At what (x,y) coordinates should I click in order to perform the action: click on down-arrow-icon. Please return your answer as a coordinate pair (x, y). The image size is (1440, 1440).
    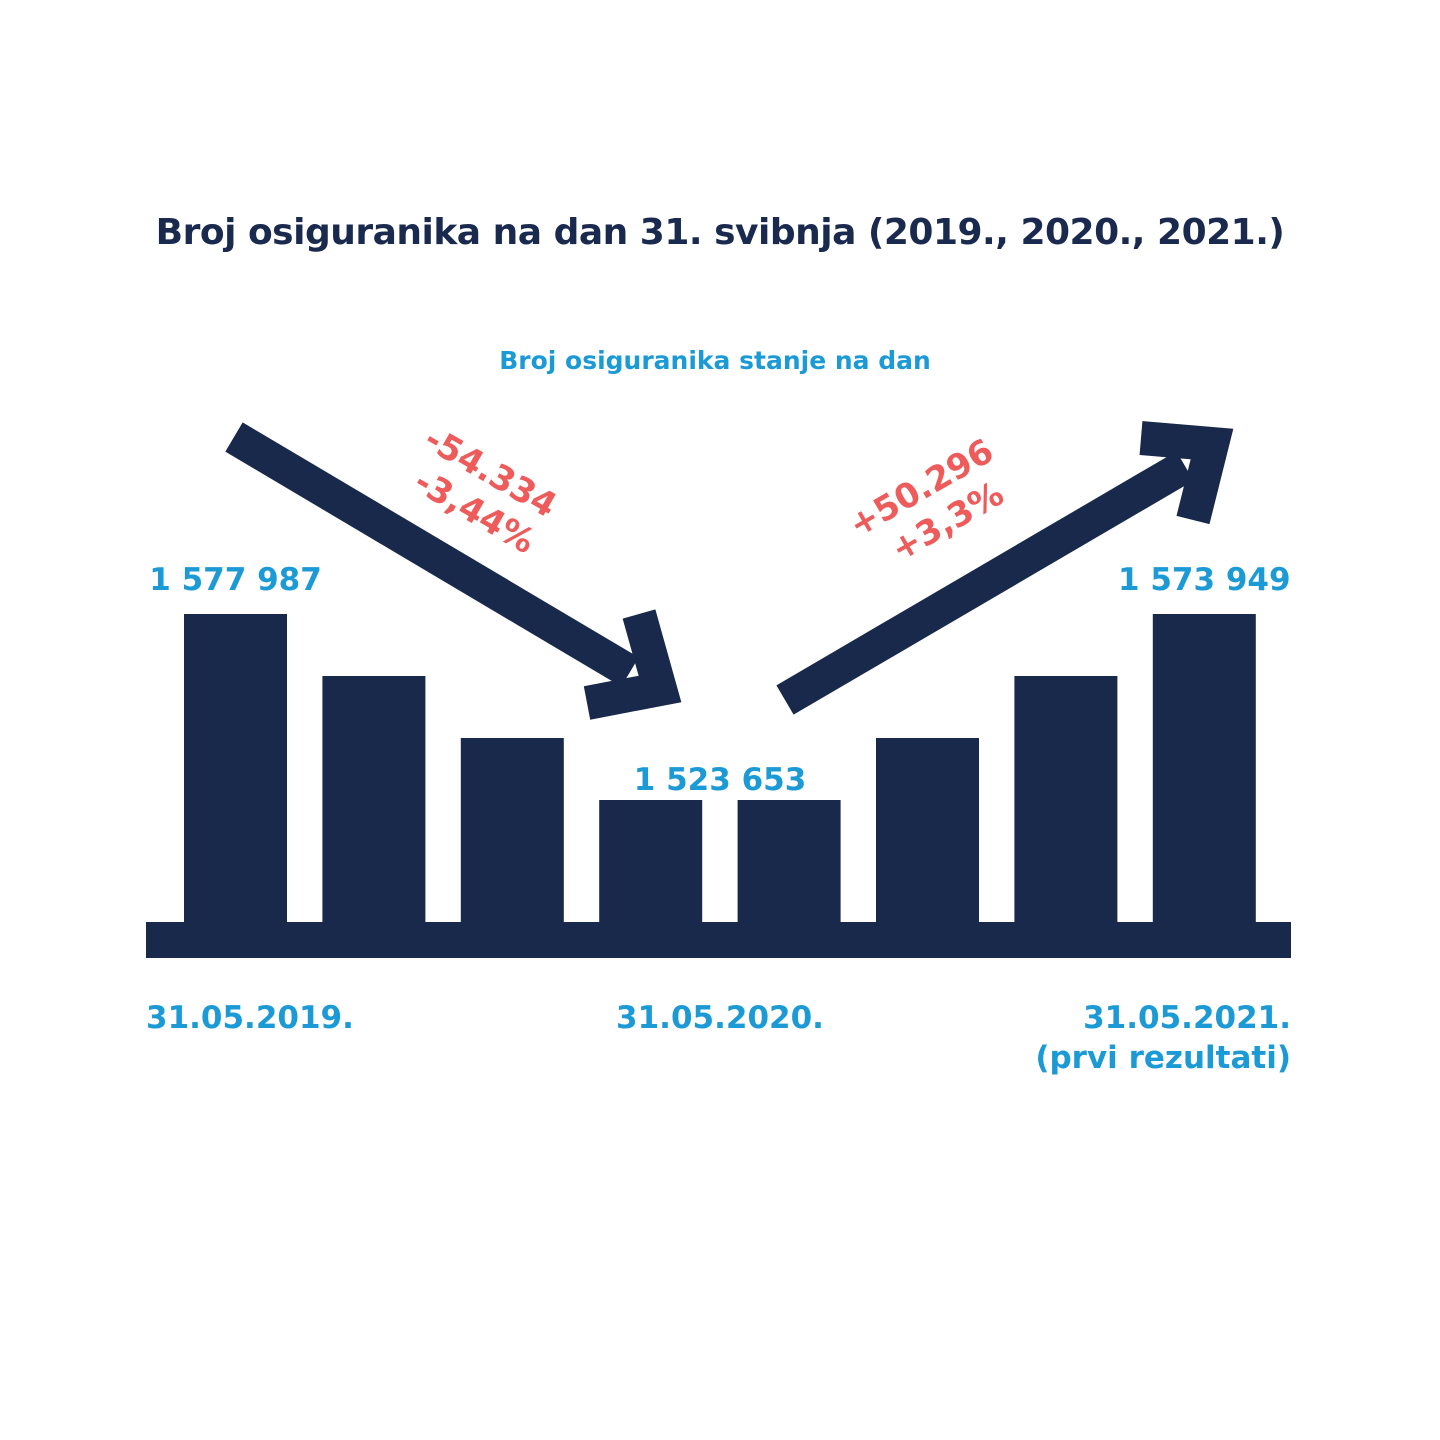
    Looking at the image, I should click on (453, 571).